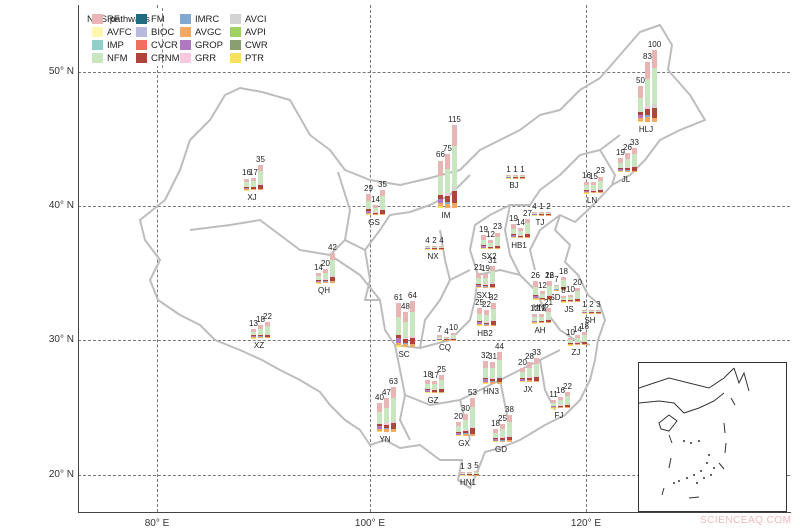 The image size is (800, 530). I want to click on x-tick-80e: 80° E, so click(157, 523).